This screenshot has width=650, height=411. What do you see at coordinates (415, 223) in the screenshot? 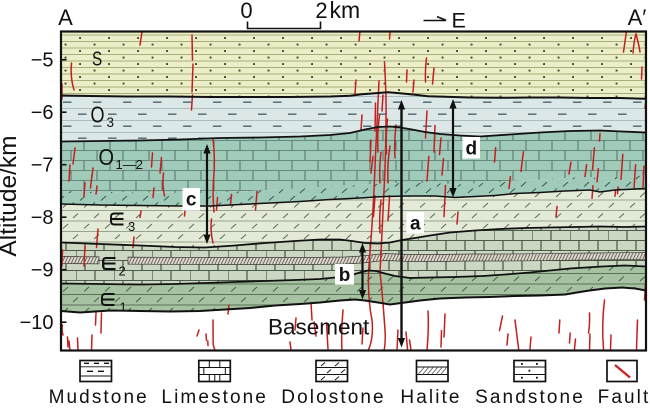
I see `svg-text: a` at bounding box center [415, 223].